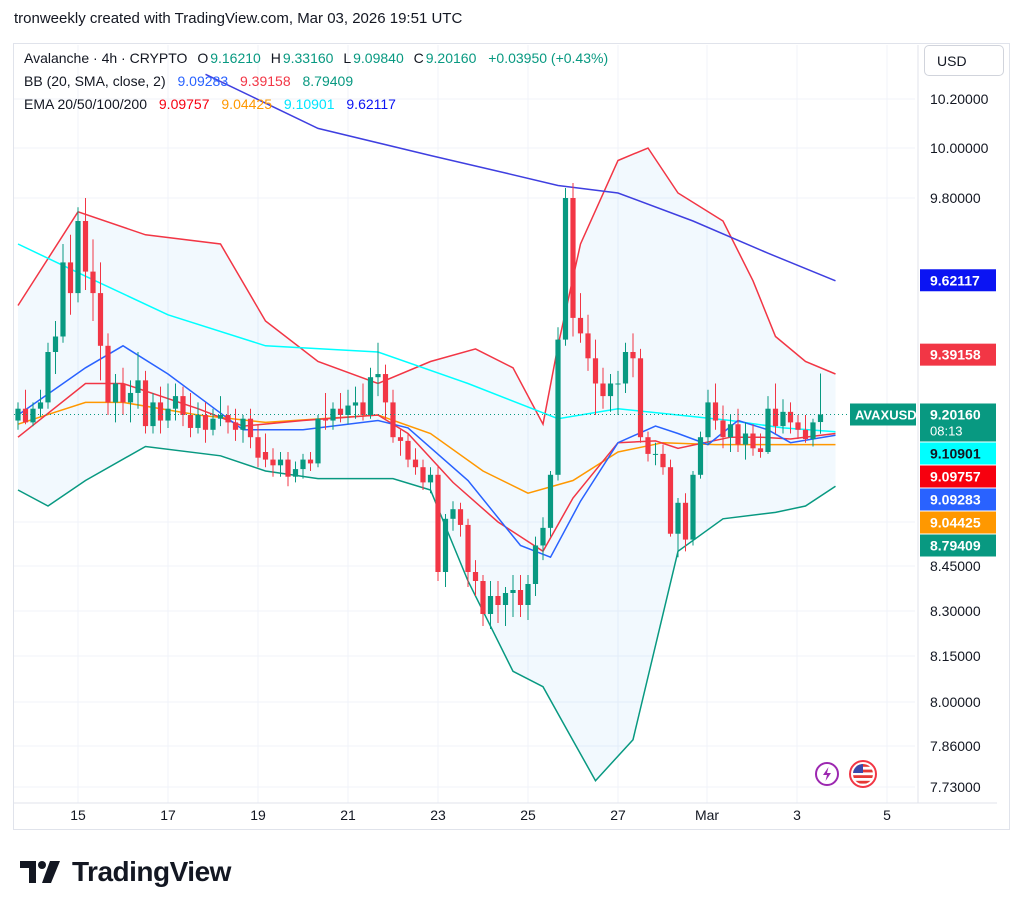  What do you see at coordinates (955, 198) in the screenshot?
I see `price-tick-label: 9.80000` at bounding box center [955, 198].